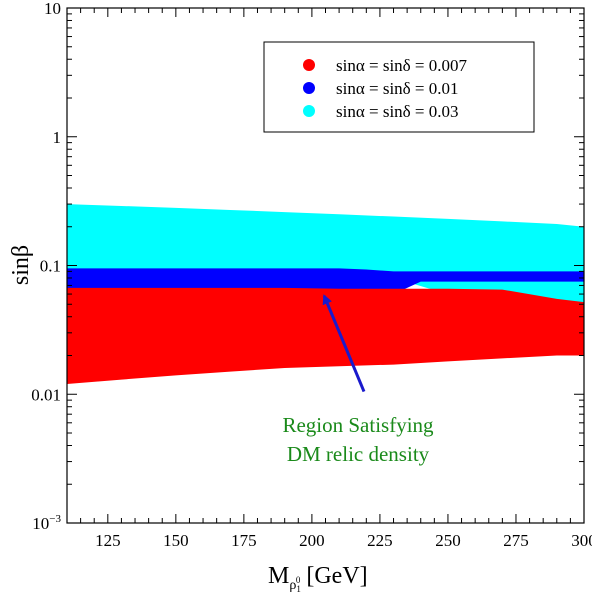  I want to click on x-axis-label-main: M, so click(278, 576).